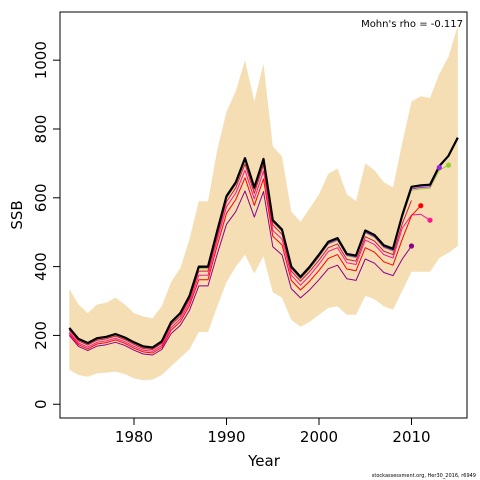 Image resolution: width=480 pixels, height=480 pixels. Describe the element at coordinates (411, 246) in the screenshot. I see `endpoint-marker-peel_e` at that location.